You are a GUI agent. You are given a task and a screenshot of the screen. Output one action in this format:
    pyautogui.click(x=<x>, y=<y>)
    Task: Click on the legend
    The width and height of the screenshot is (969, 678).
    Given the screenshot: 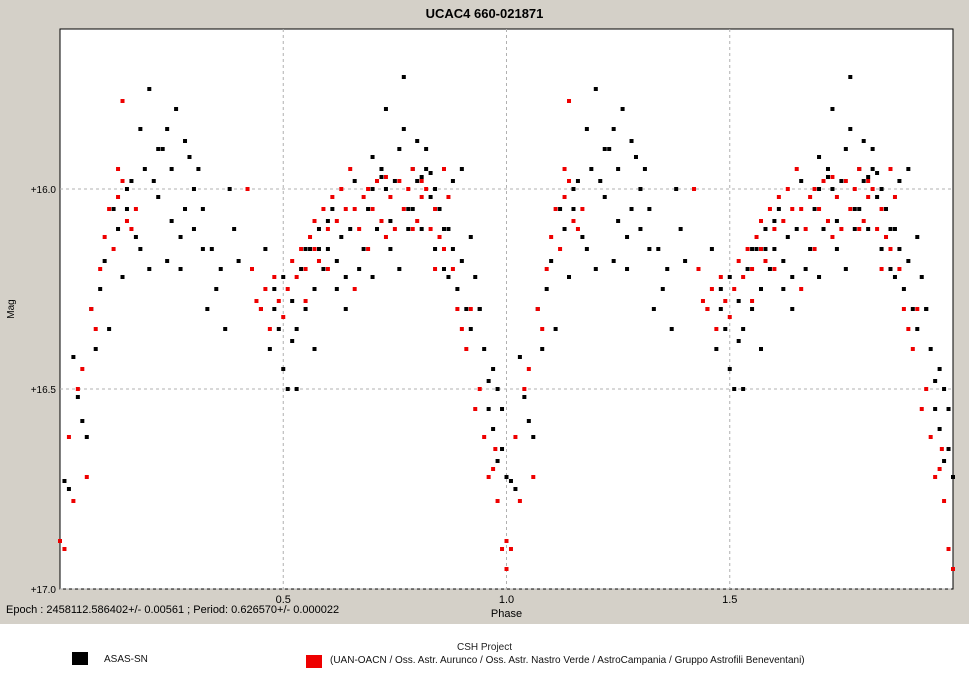 What is the action you would take?
    pyautogui.click(x=484, y=651)
    